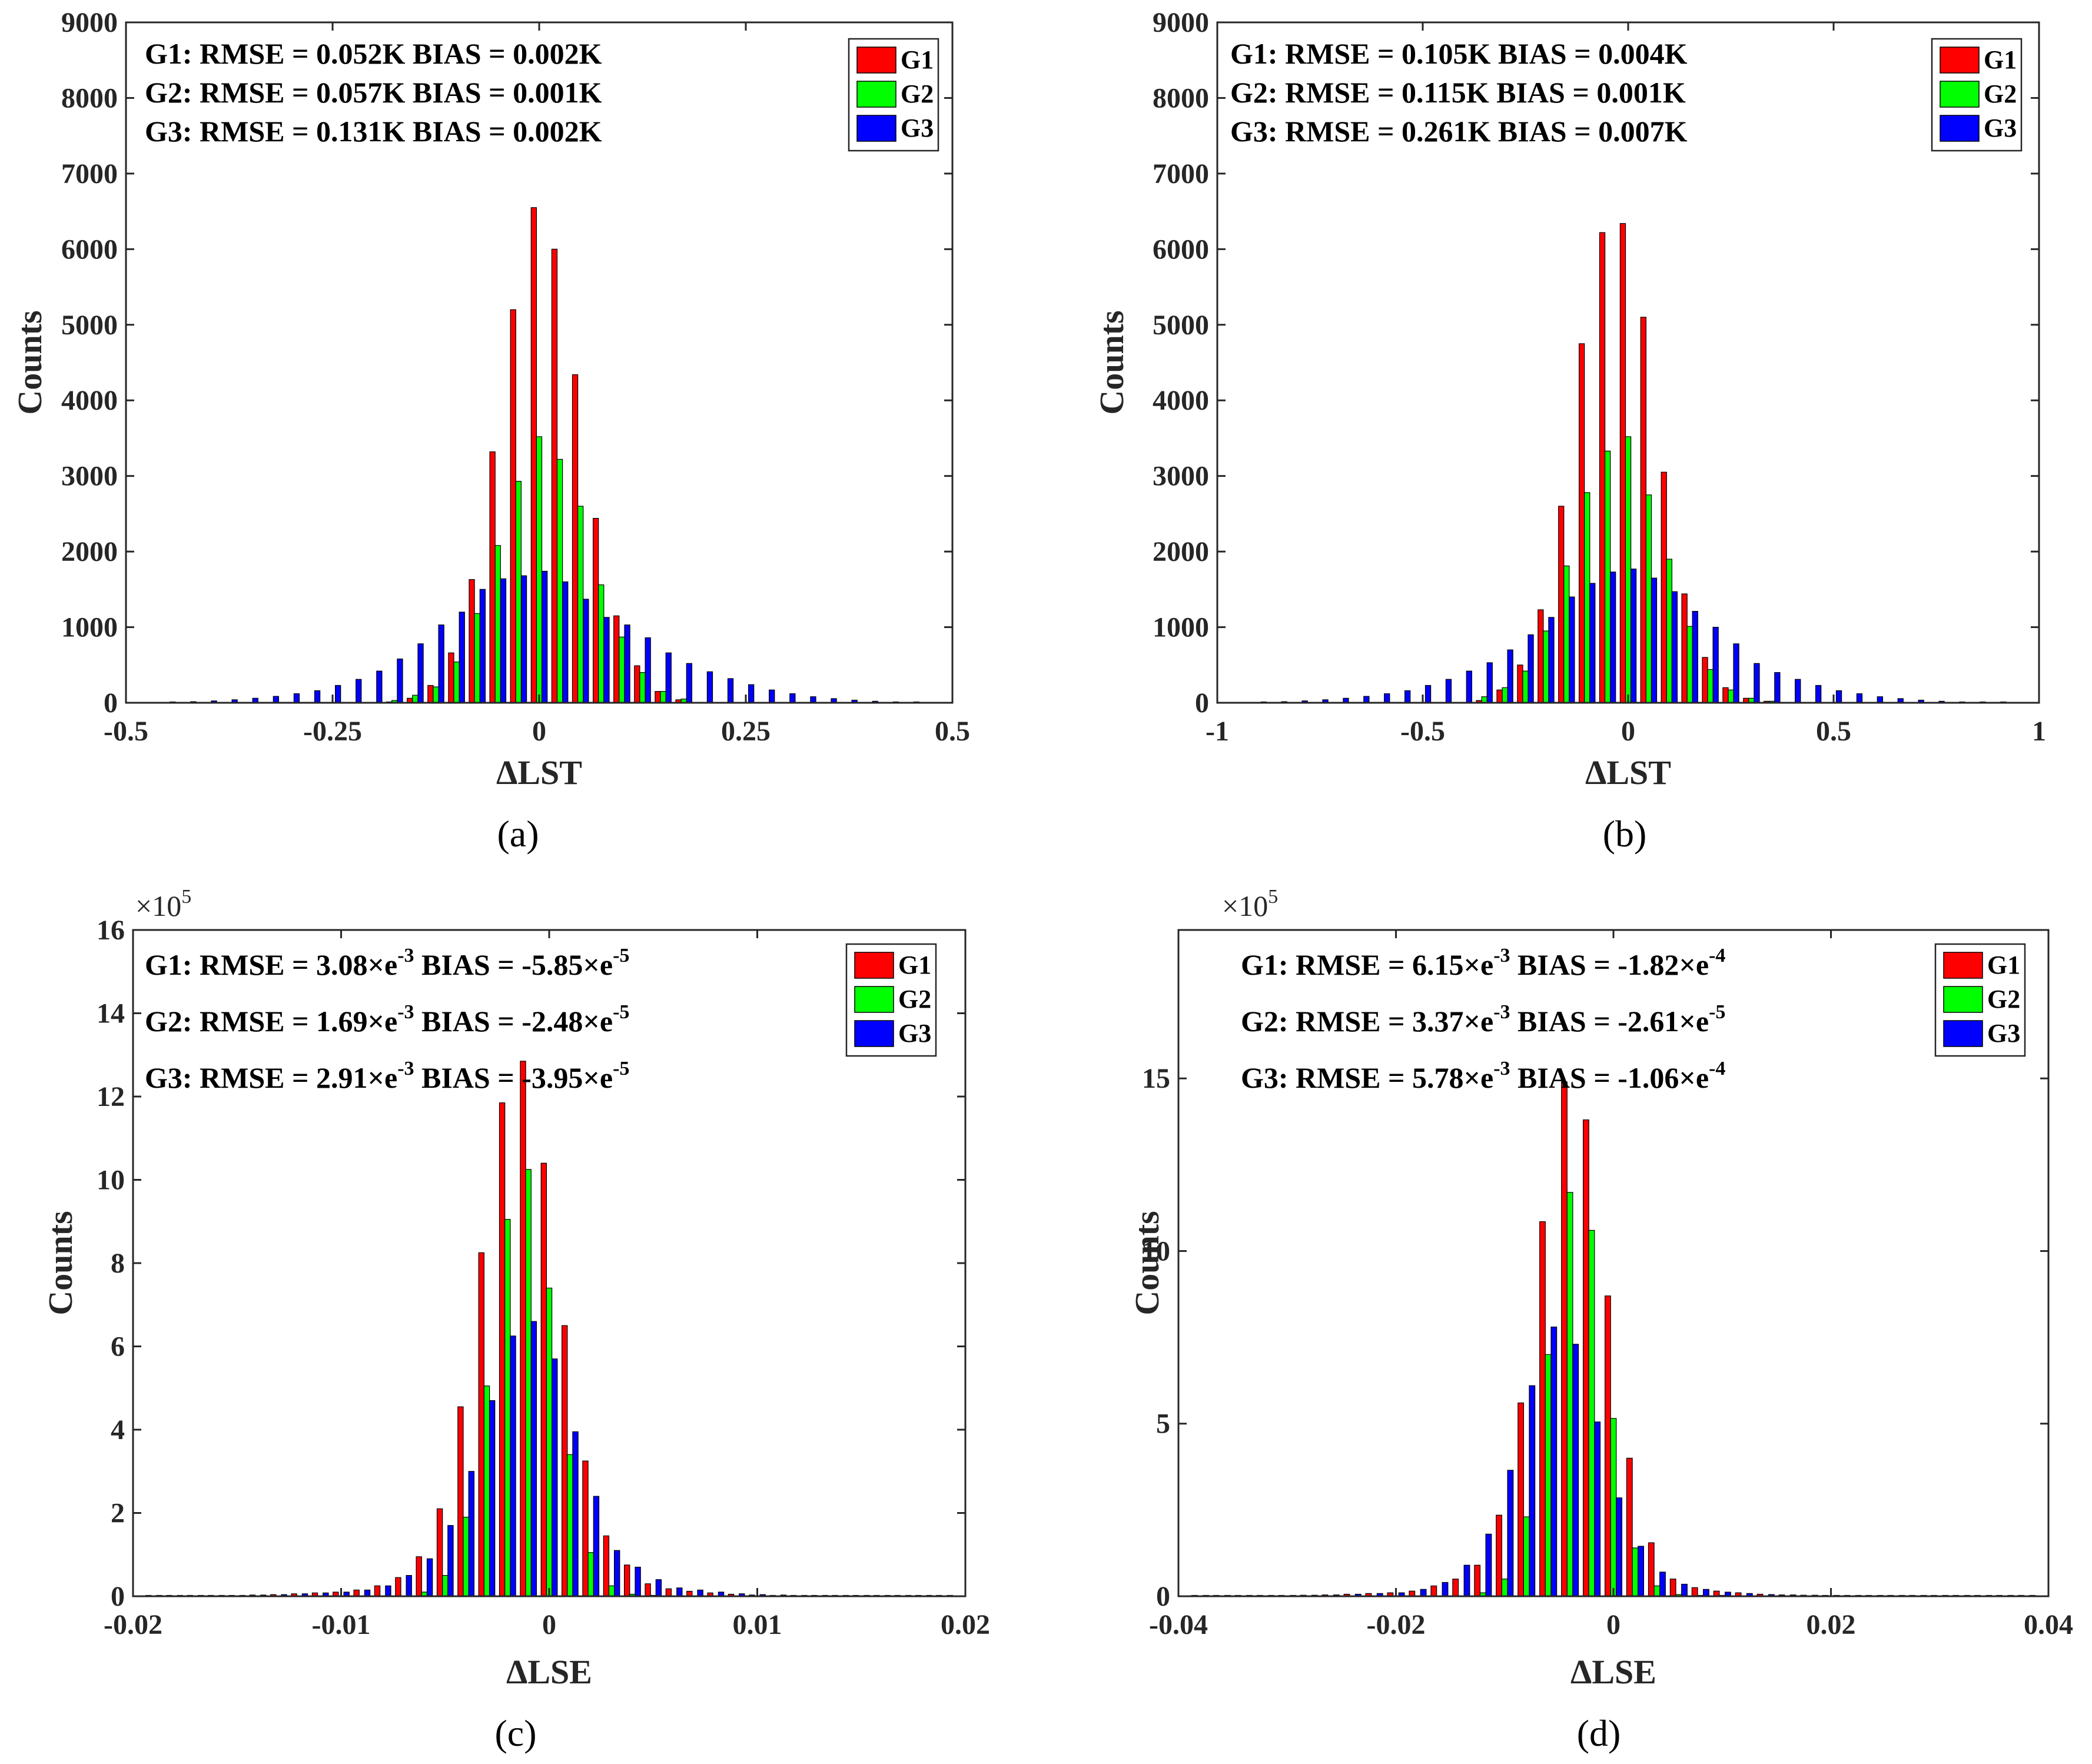 The image size is (2092, 1764). I want to click on stat-line: G1: RMSE = 0.052K BIAS = 0.002K, so click(373, 53).